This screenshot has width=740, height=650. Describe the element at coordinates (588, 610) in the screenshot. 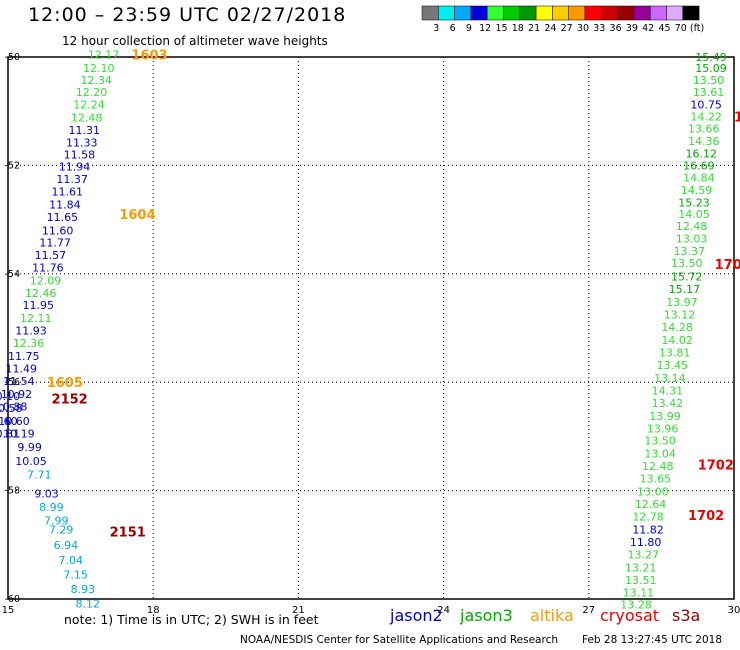

I see `x-tick-label: 27` at that location.